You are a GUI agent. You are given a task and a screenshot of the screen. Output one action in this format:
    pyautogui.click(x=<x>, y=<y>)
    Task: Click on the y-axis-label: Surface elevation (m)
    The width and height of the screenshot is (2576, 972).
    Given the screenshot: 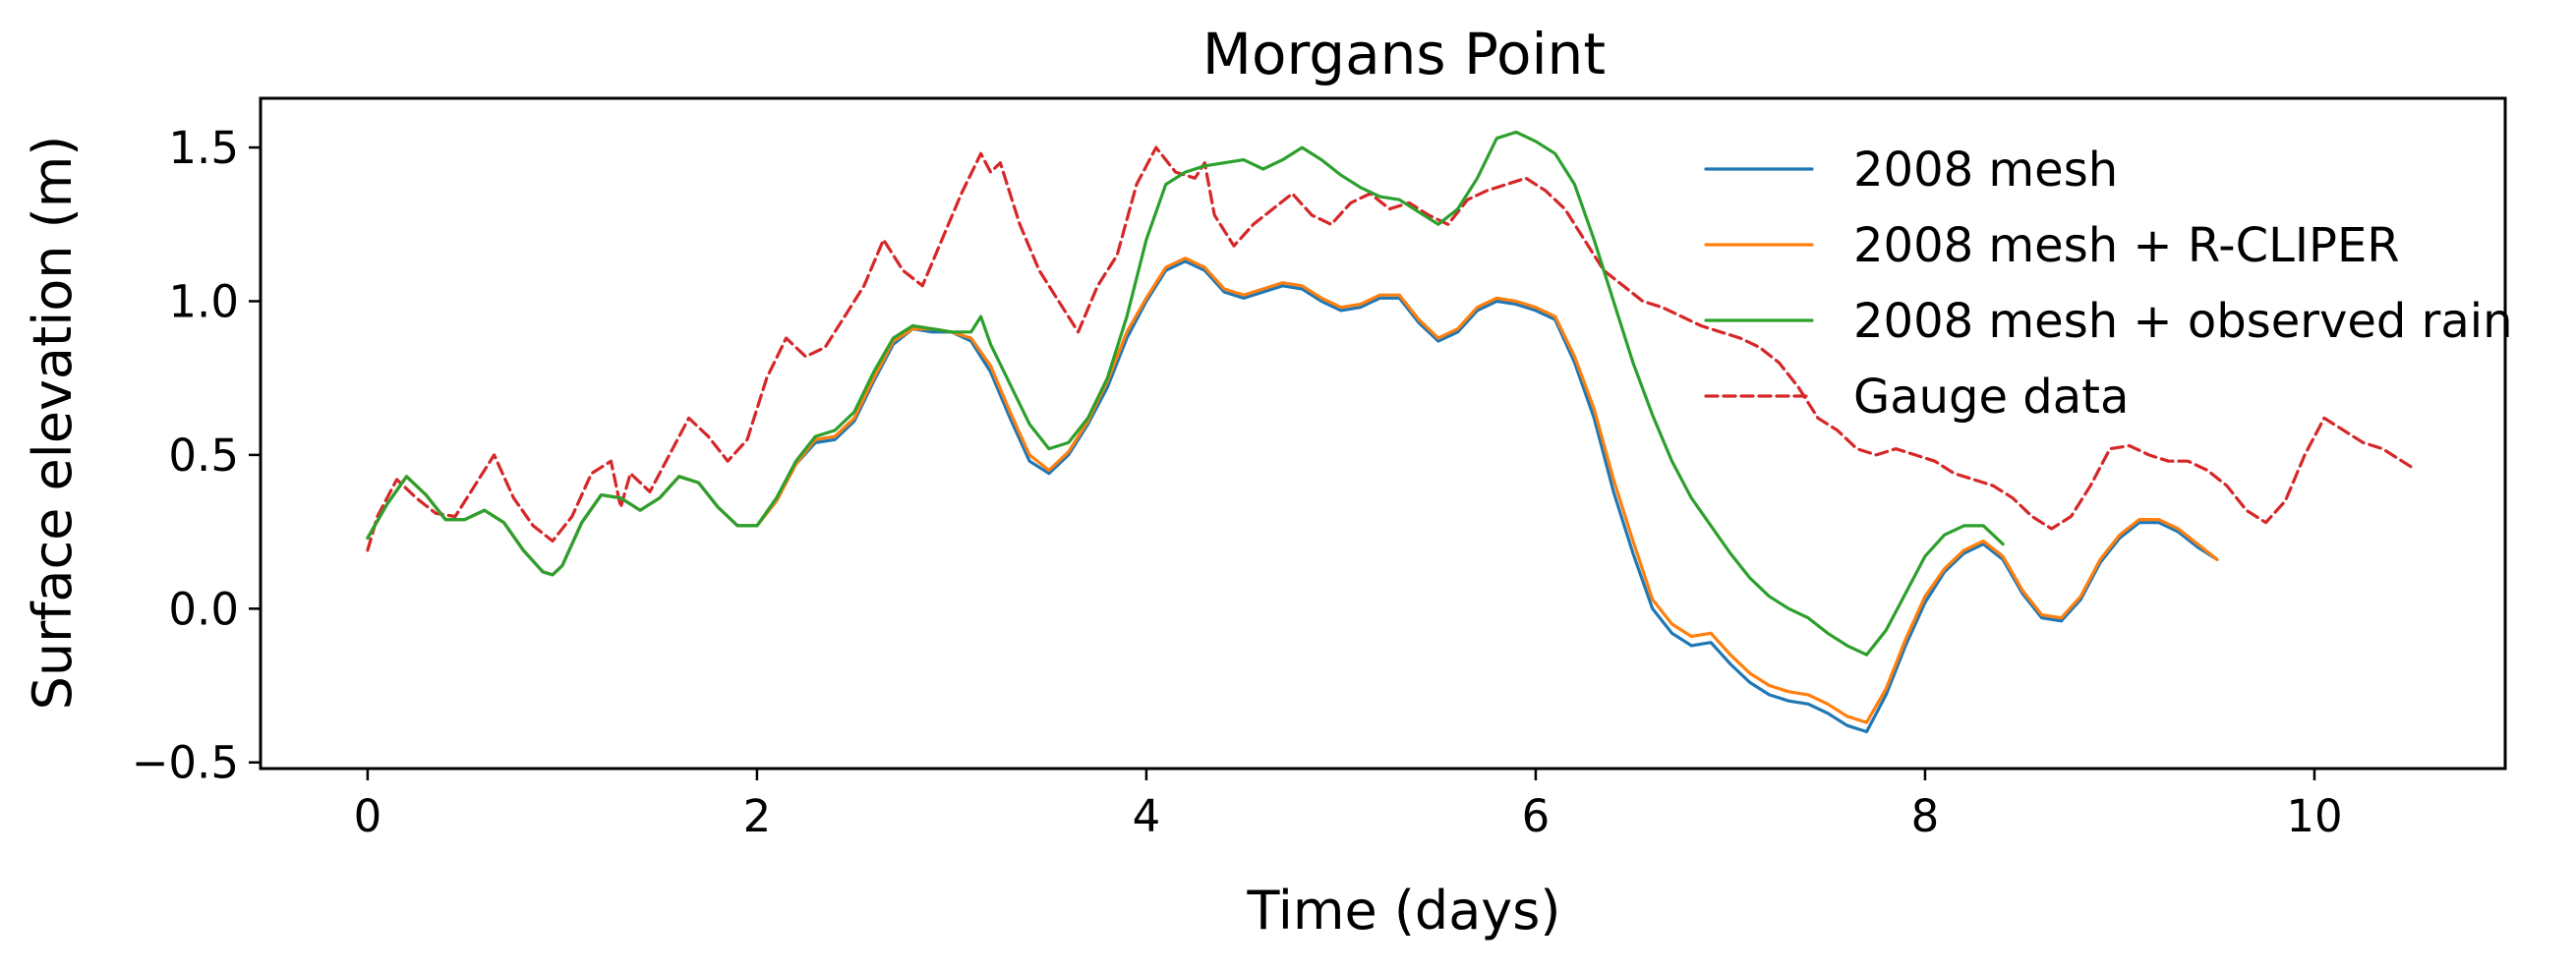 What is the action you would take?
    pyautogui.click(x=53, y=423)
    